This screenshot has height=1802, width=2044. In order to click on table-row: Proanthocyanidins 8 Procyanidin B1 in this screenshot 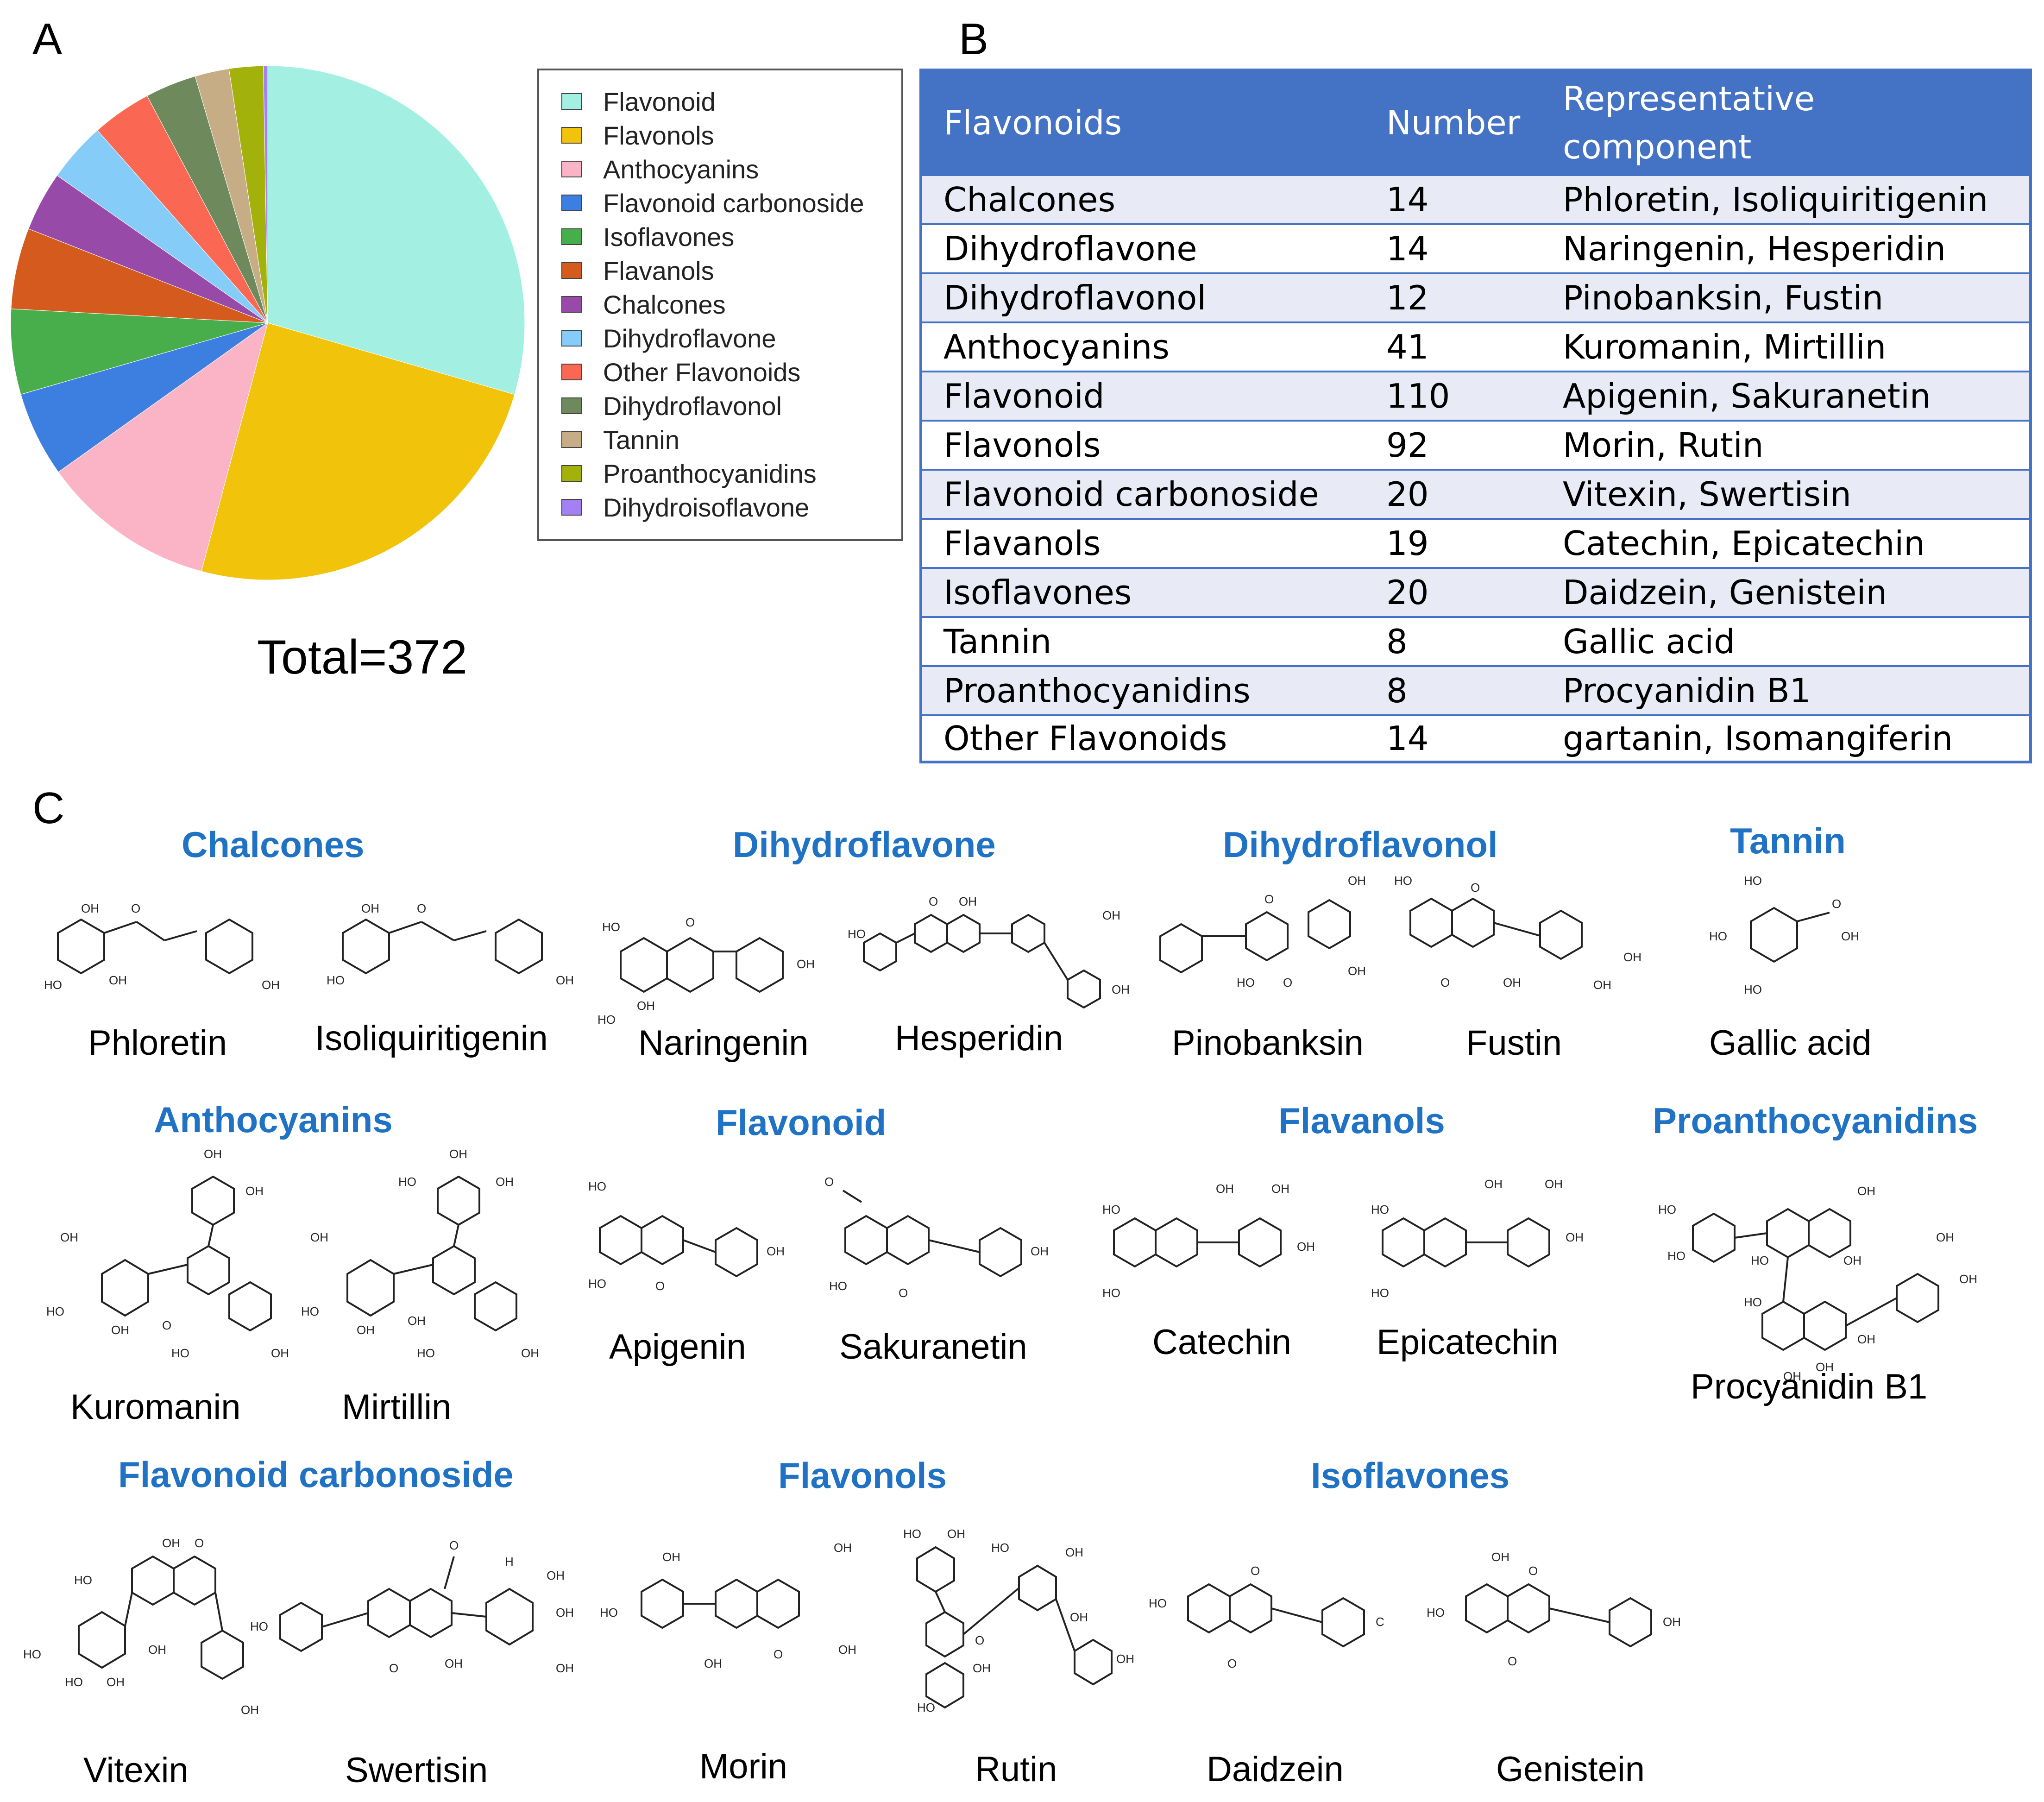, I will do `click(1475, 689)`.